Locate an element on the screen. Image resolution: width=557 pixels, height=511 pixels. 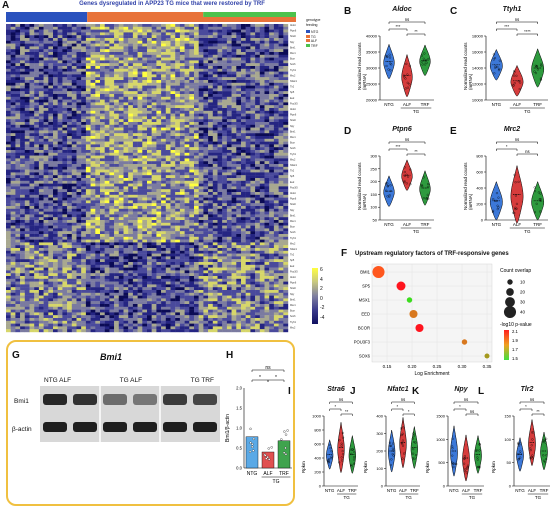
heatmap-row-label: Sox6 is located at coordinates (293, 316).